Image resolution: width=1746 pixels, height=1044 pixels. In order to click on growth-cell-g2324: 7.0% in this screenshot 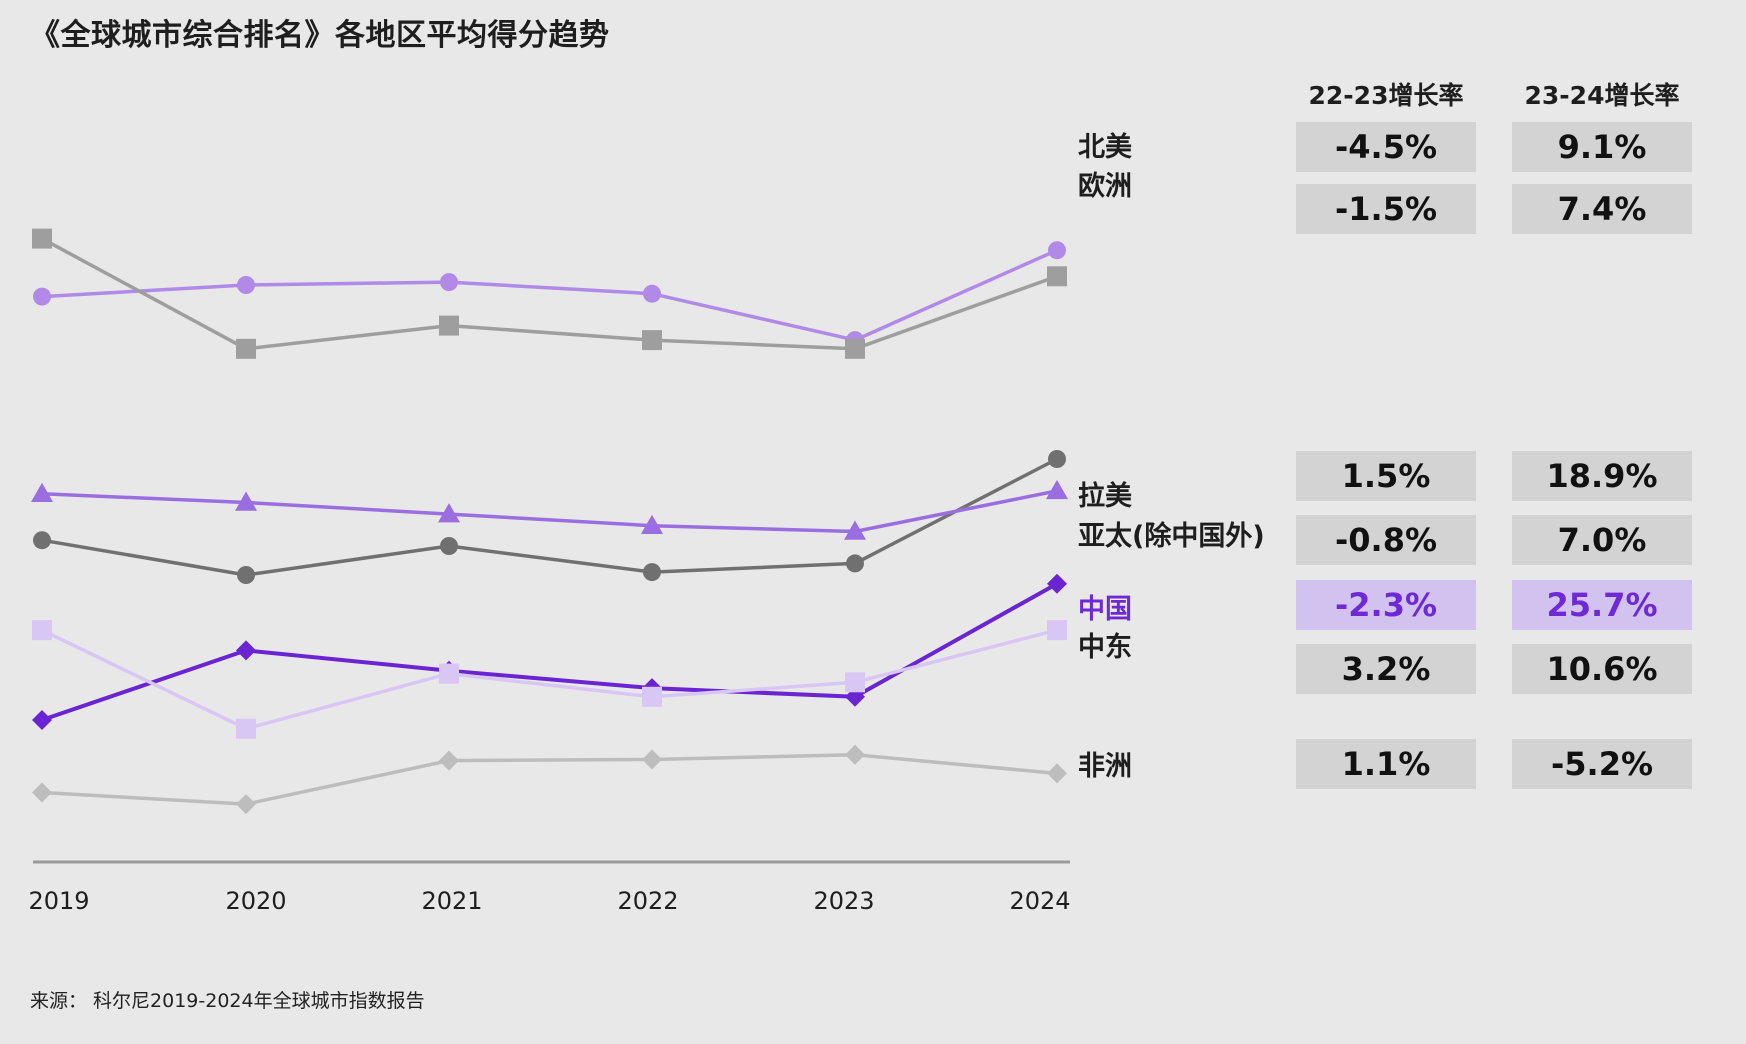, I will do `click(1602, 540)`.